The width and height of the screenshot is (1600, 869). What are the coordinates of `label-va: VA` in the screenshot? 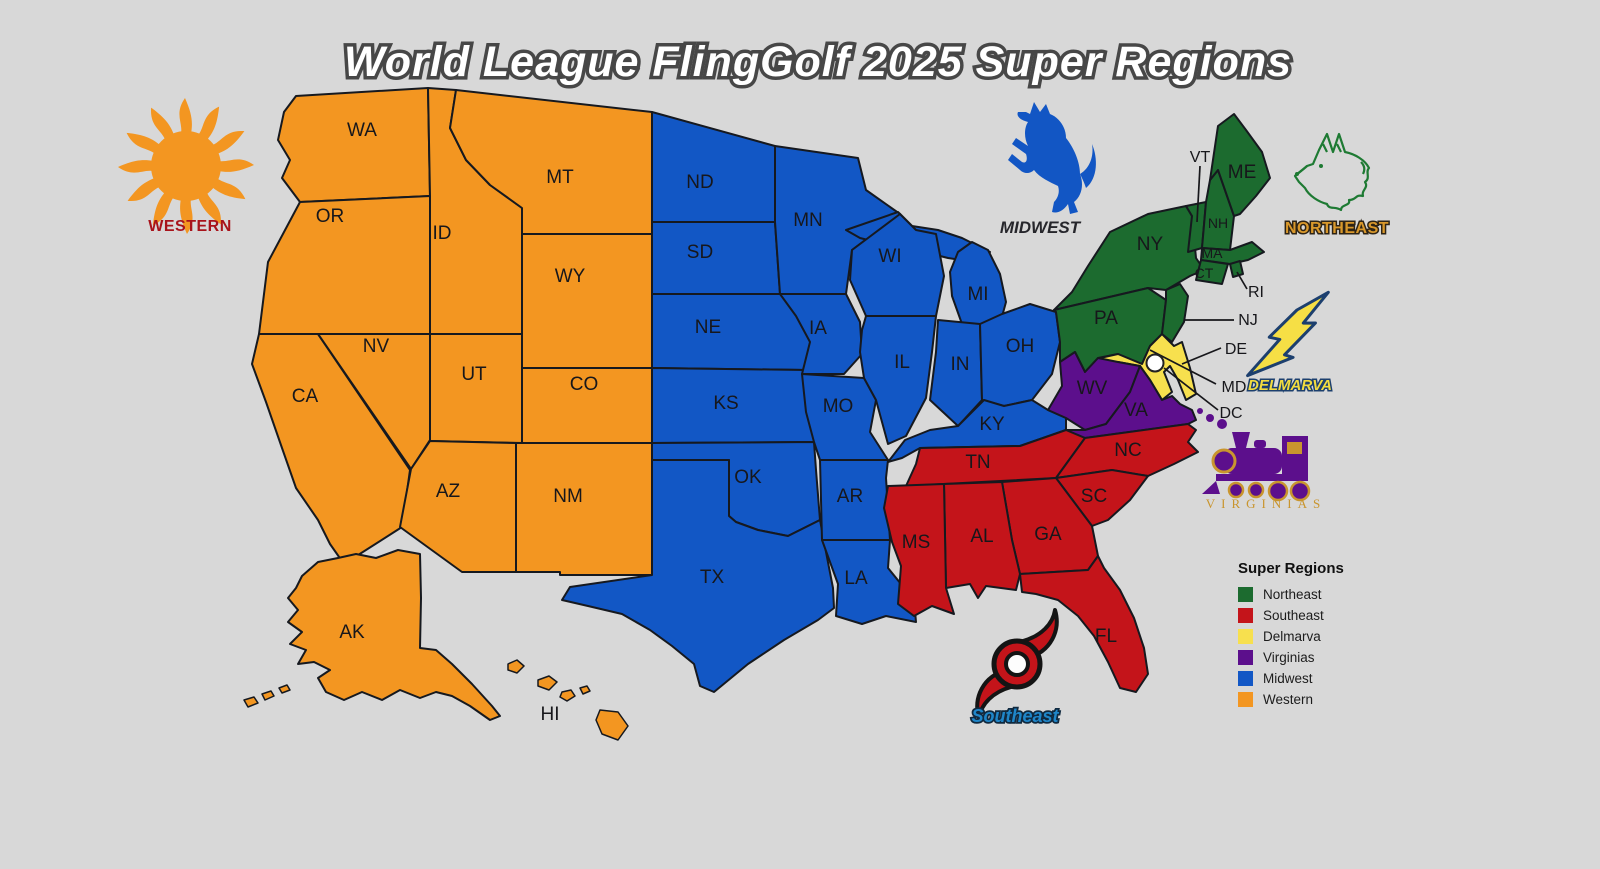 It's located at (1136, 410).